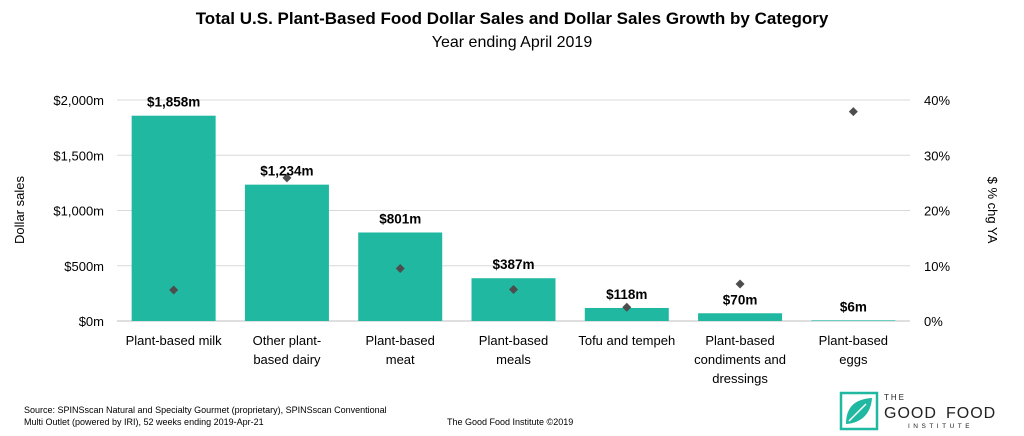  Describe the element at coordinates (937, 155) in the screenshot. I see `y-tick-label-right: 30%` at that location.